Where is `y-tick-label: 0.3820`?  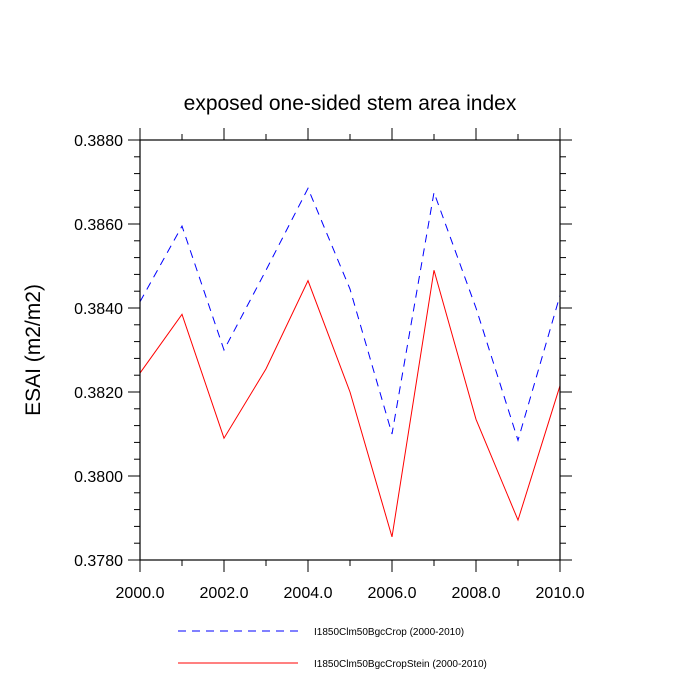
y-tick-label: 0.3820 is located at coordinates (98, 393).